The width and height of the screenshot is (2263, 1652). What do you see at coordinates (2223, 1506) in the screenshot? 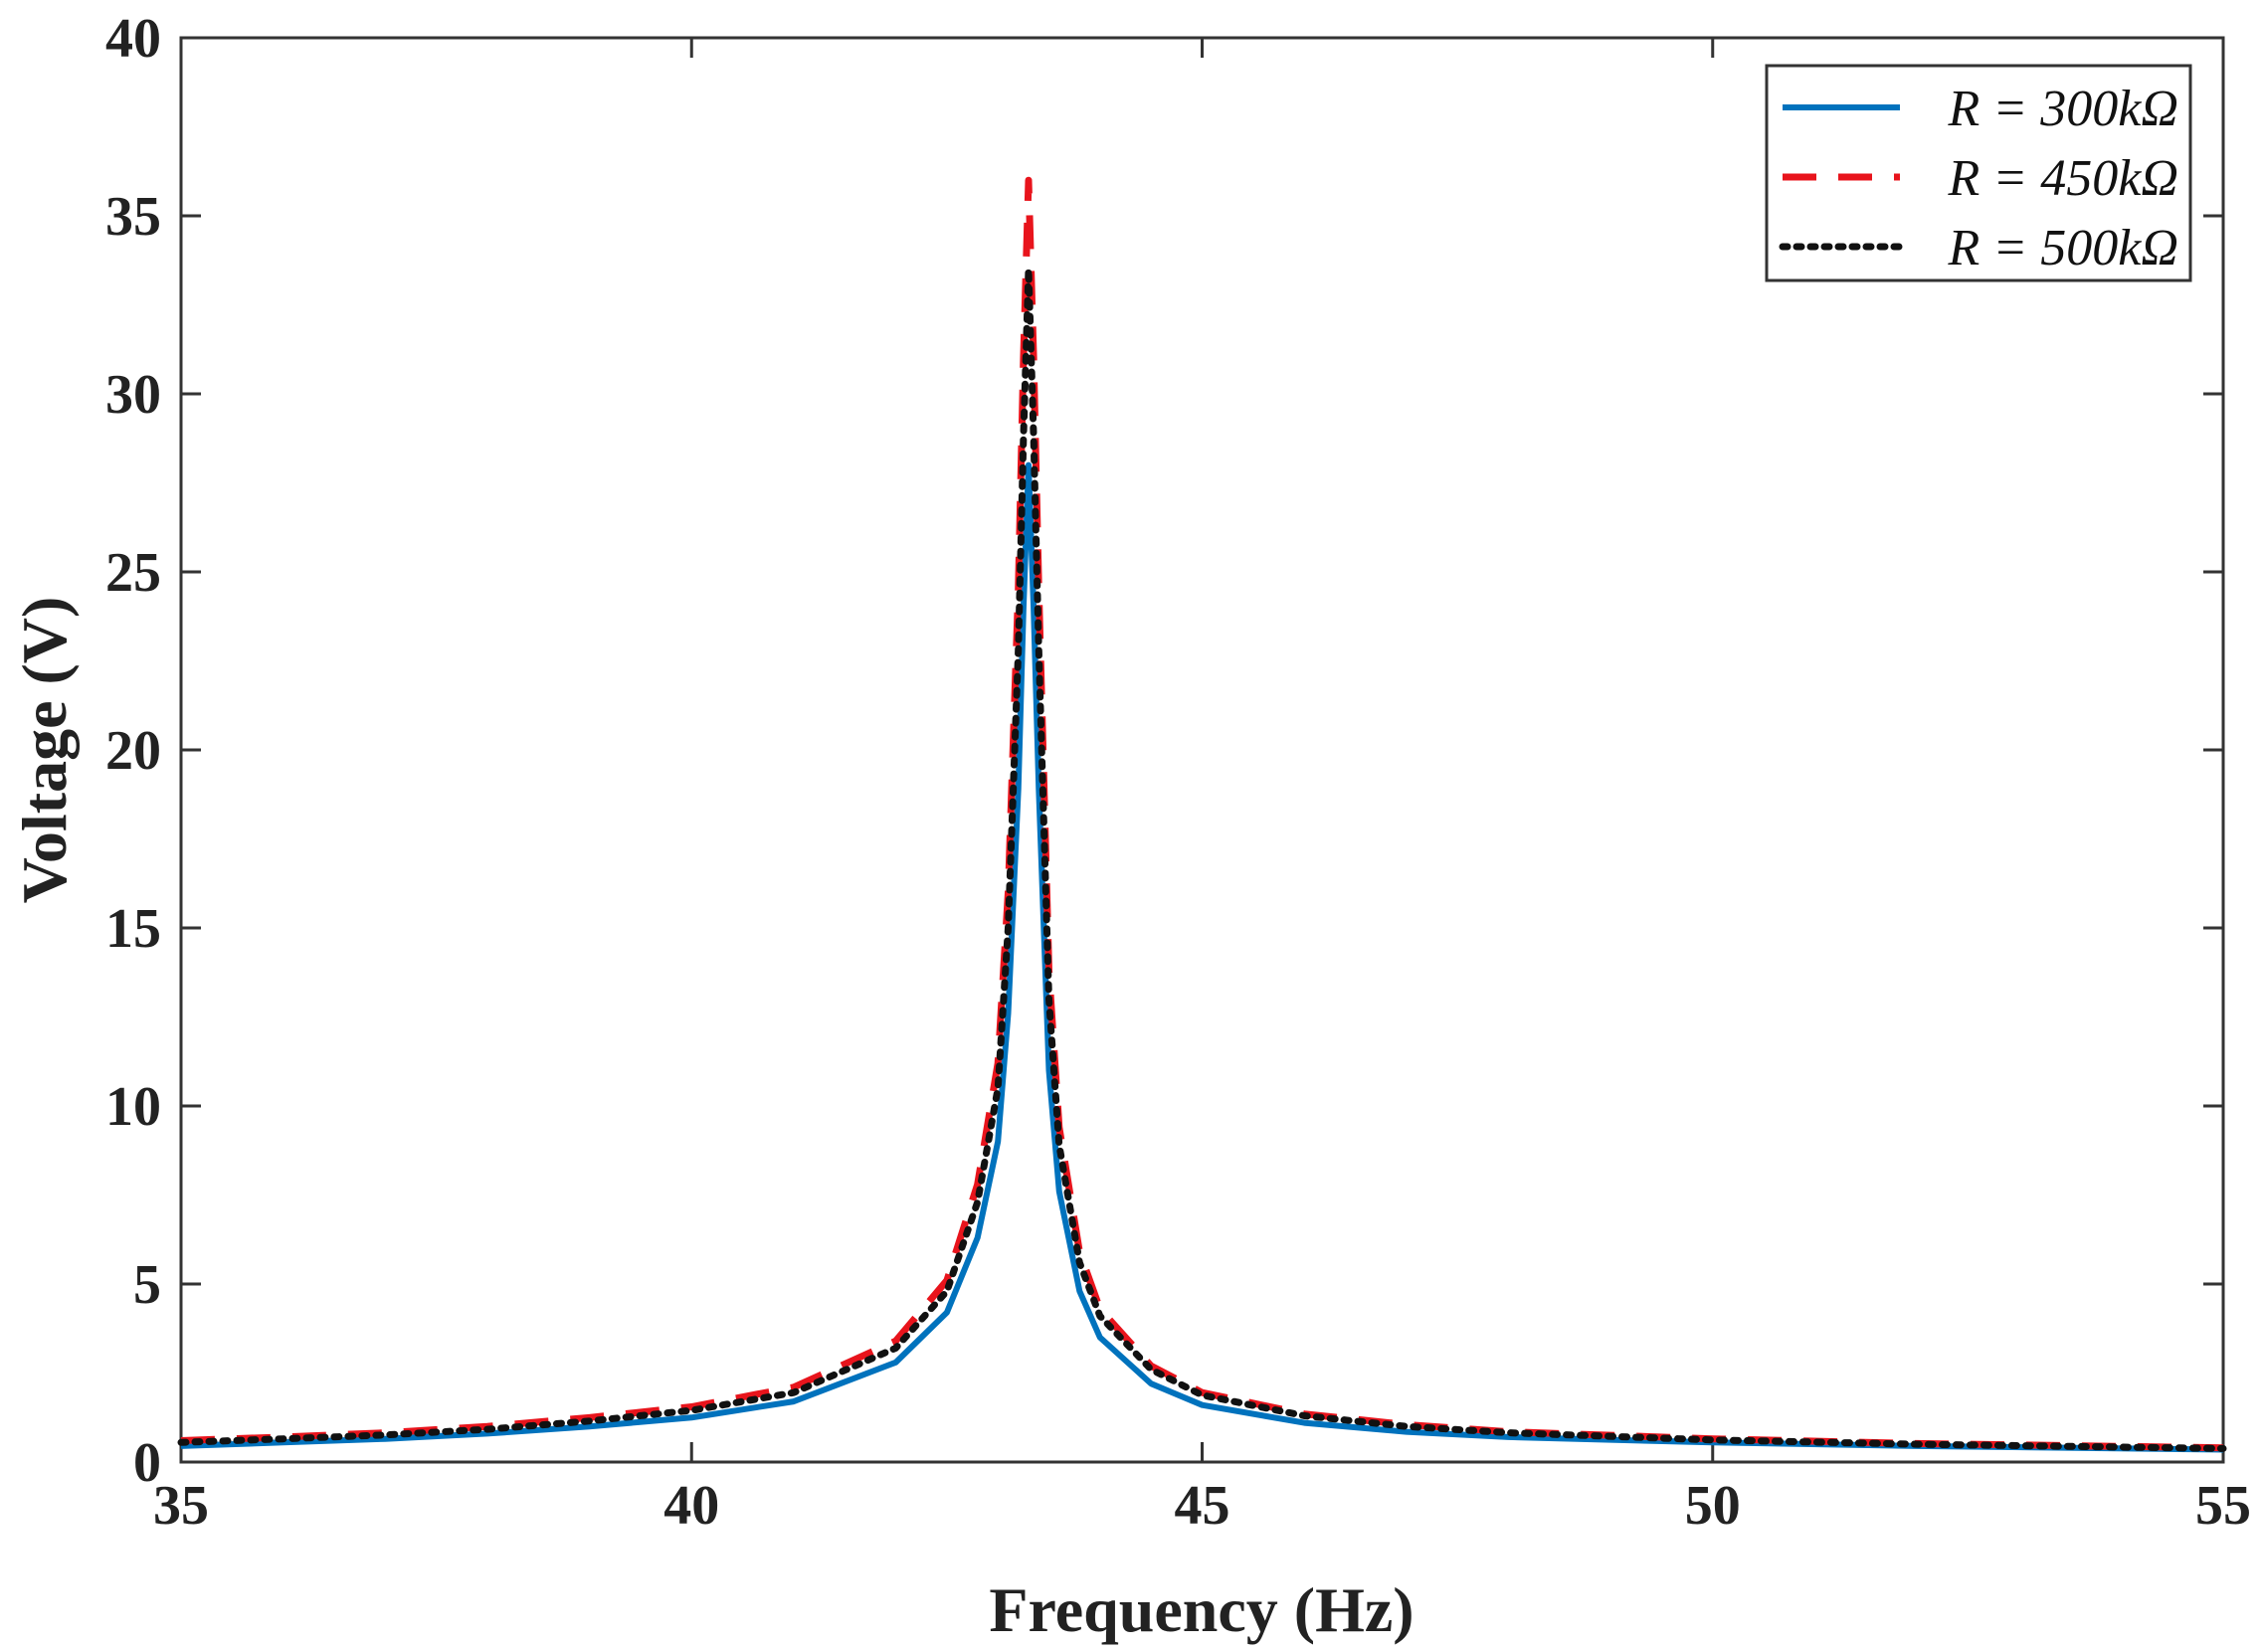
I see `x-tick-label: 55` at bounding box center [2223, 1506].